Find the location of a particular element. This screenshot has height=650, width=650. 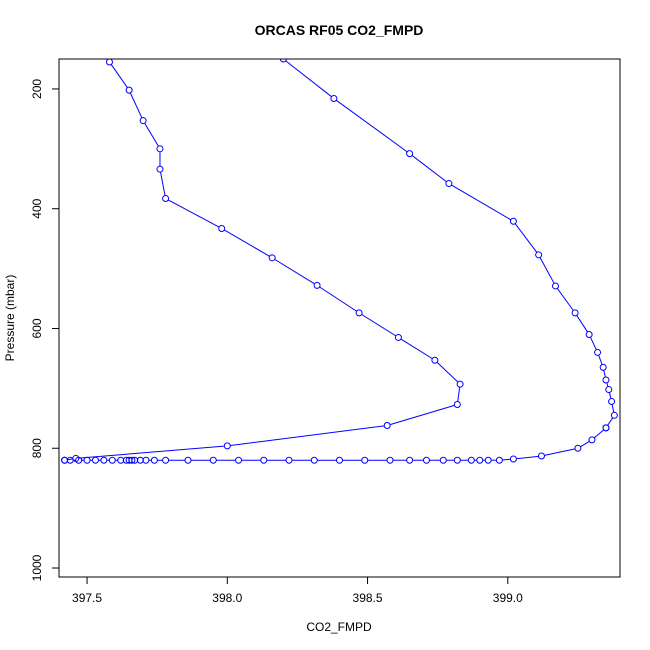

x-tick-label: 397.5 is located at coordinates (87, 598).